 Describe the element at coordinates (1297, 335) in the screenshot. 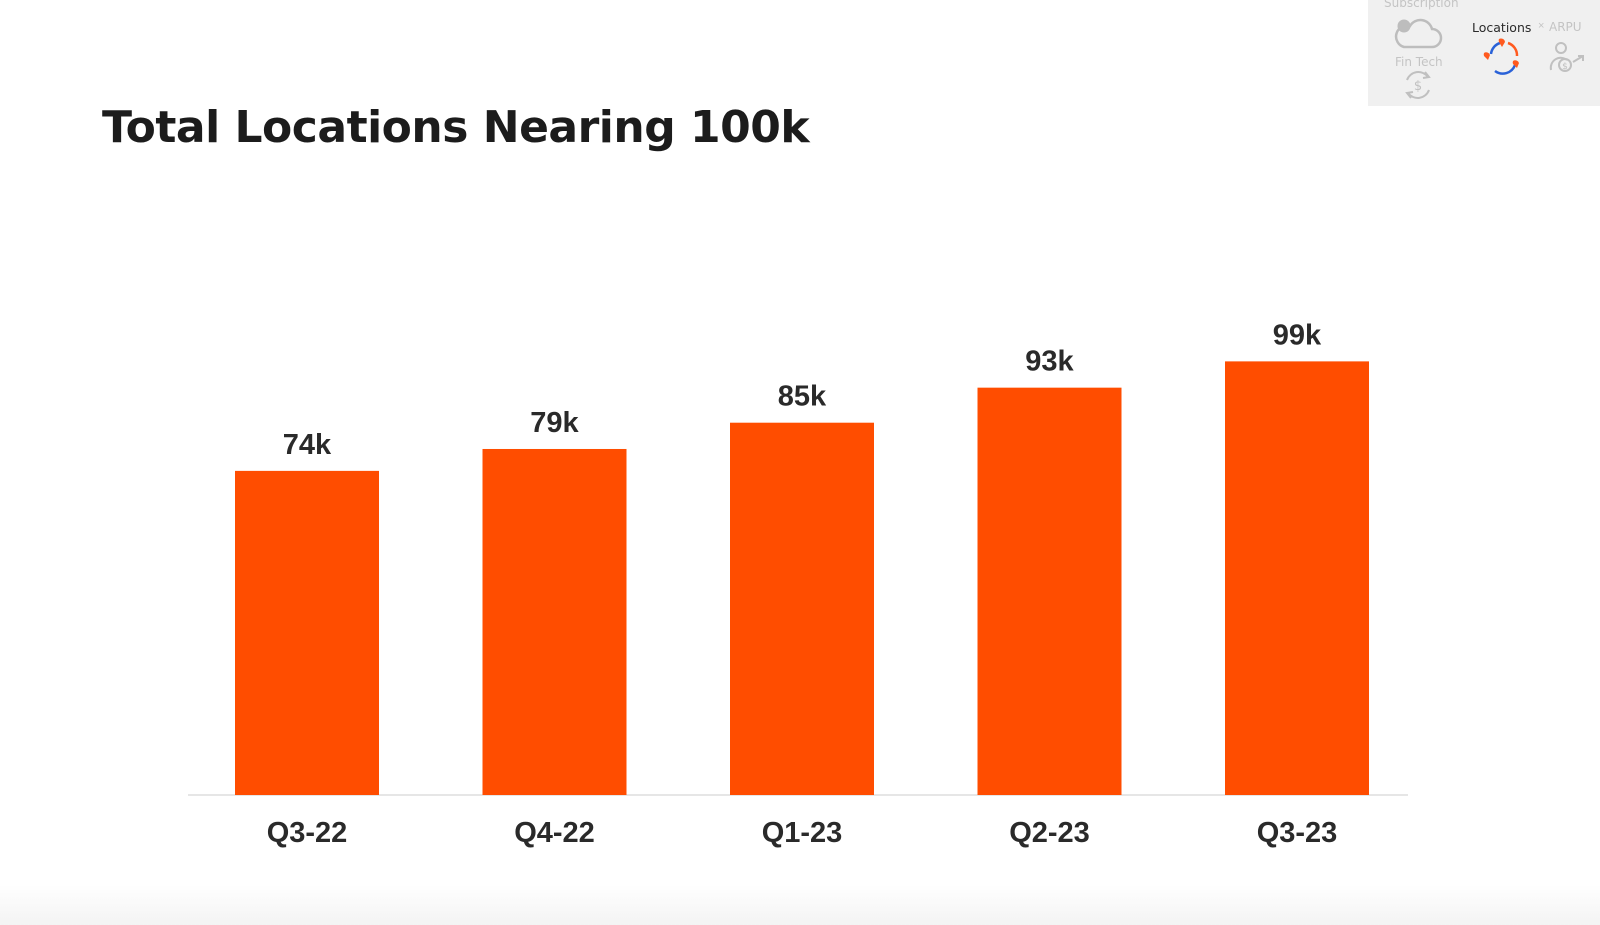

I see `data-label: 99k` at that location.